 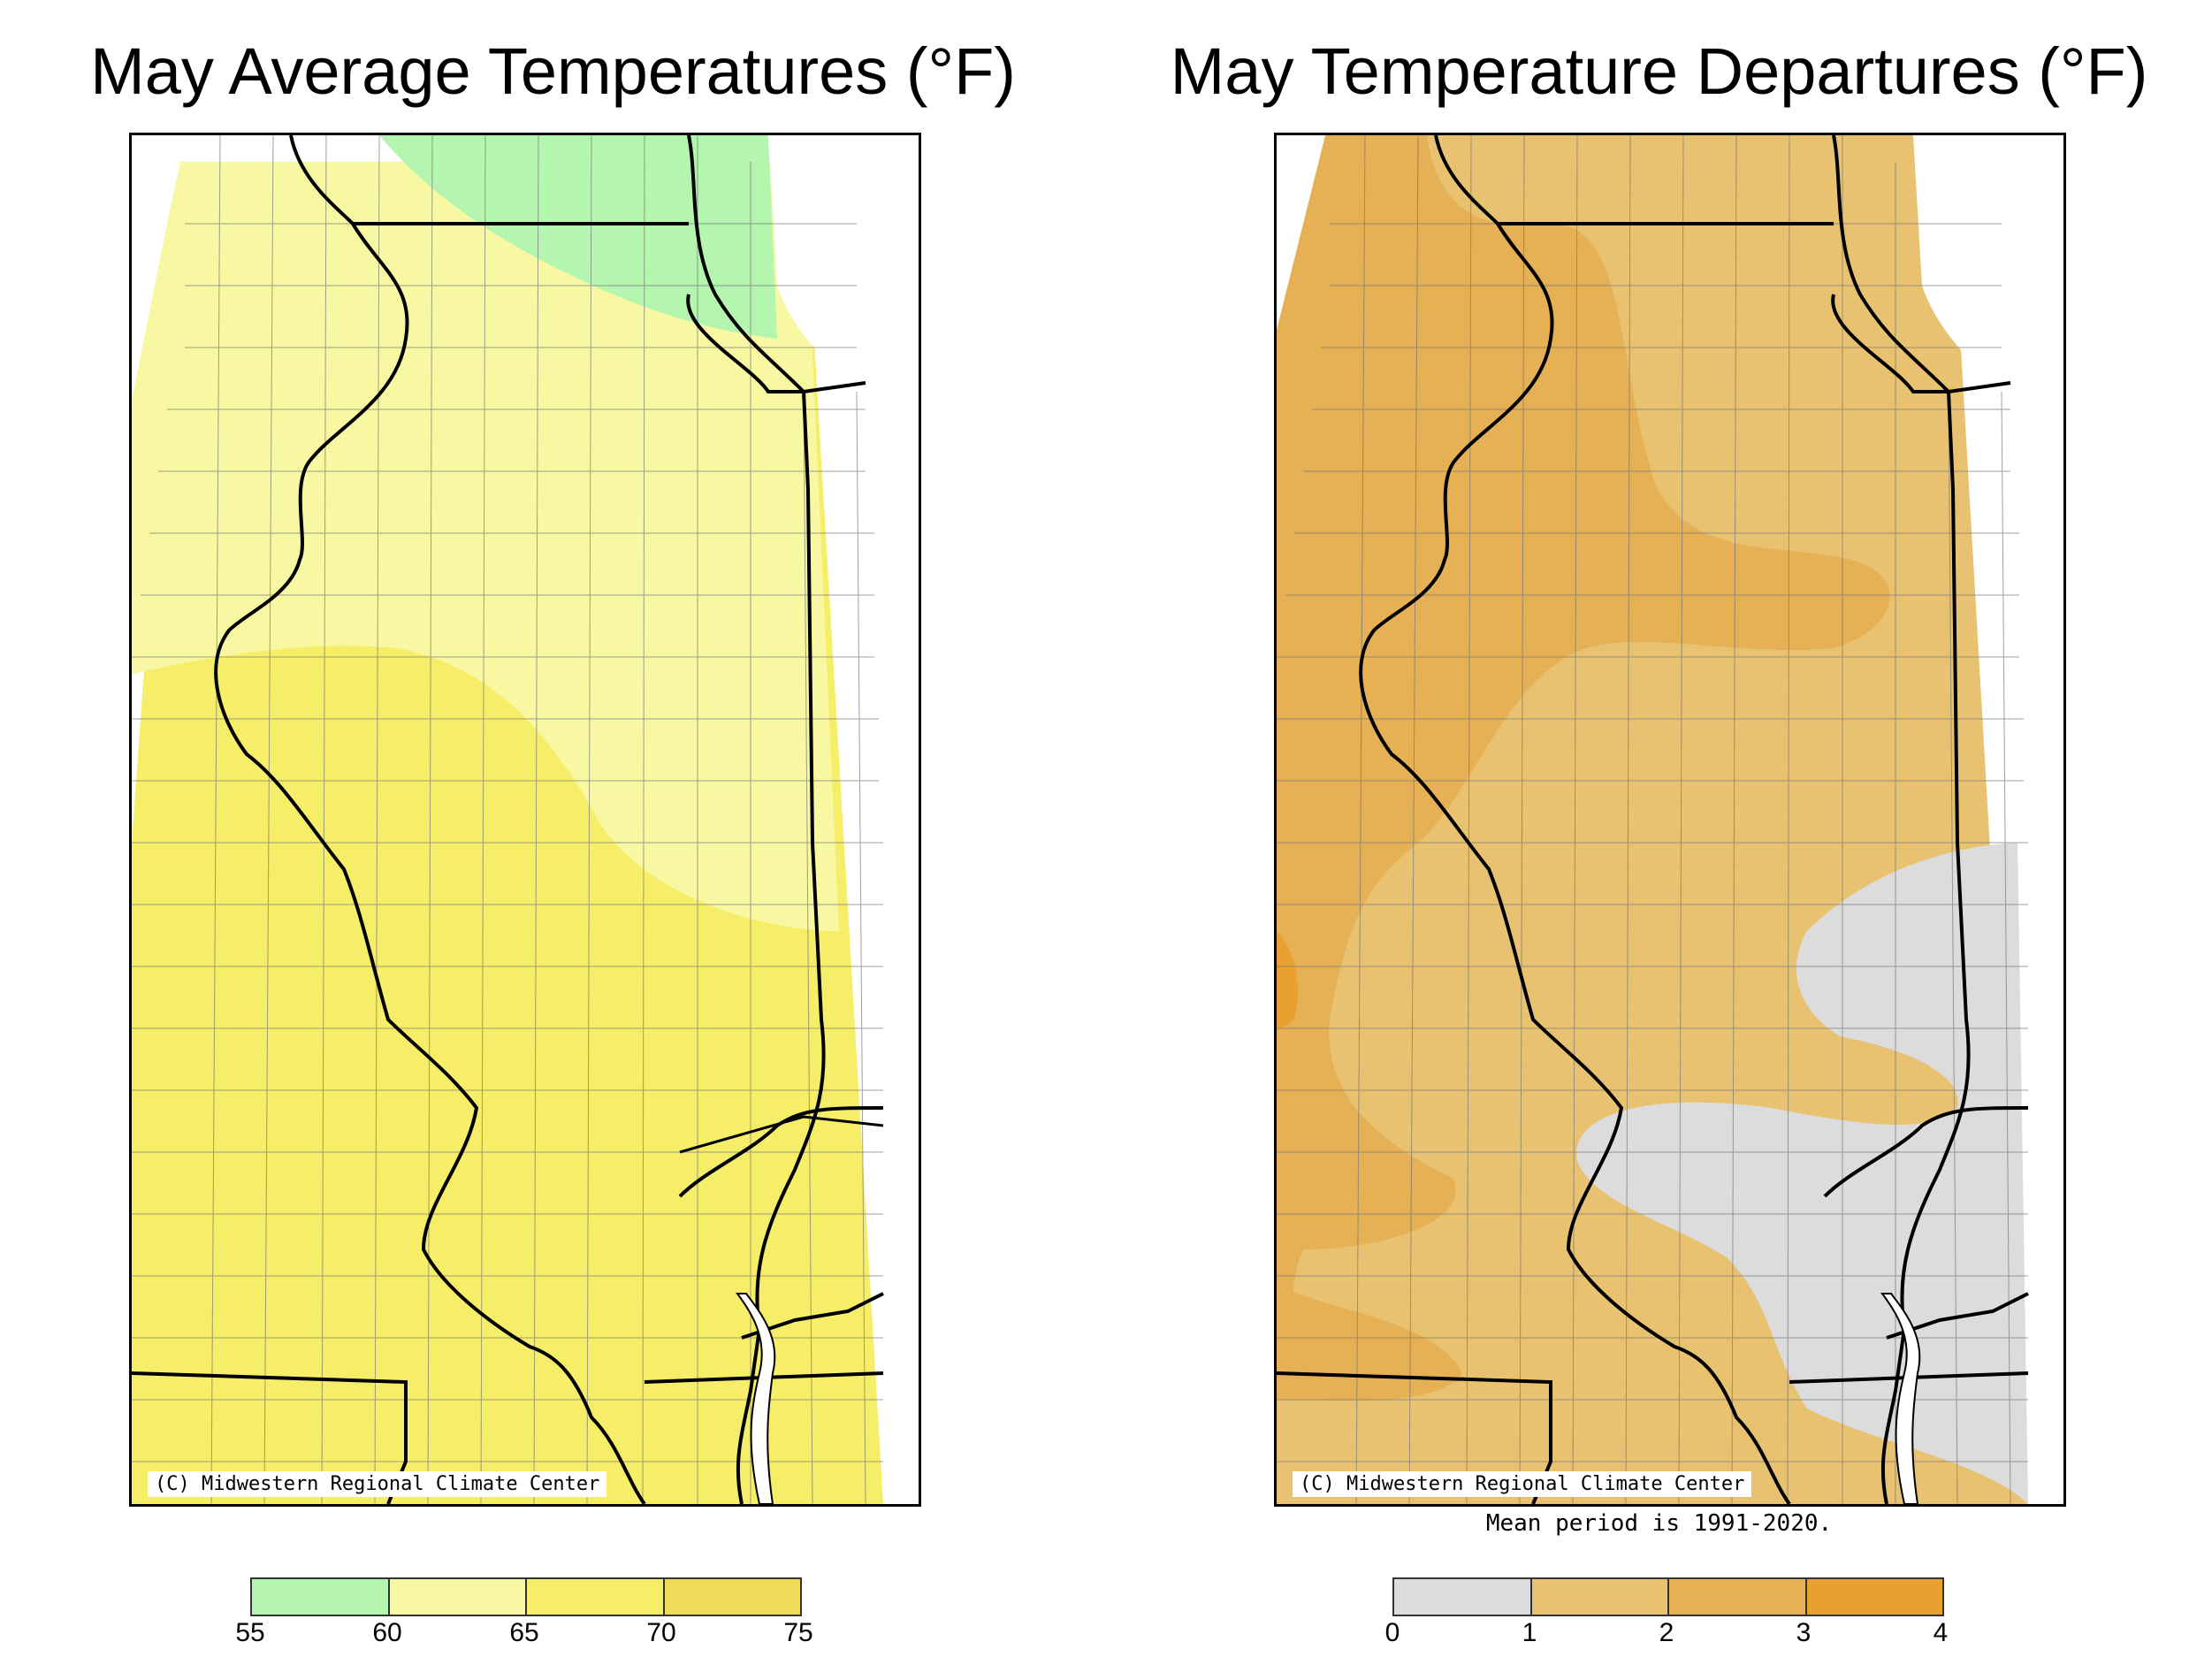 What do you see at coordinates (387, 1632) in the screenshot?
I see `legend-tick: 60` at bounding box center [387, 1632].